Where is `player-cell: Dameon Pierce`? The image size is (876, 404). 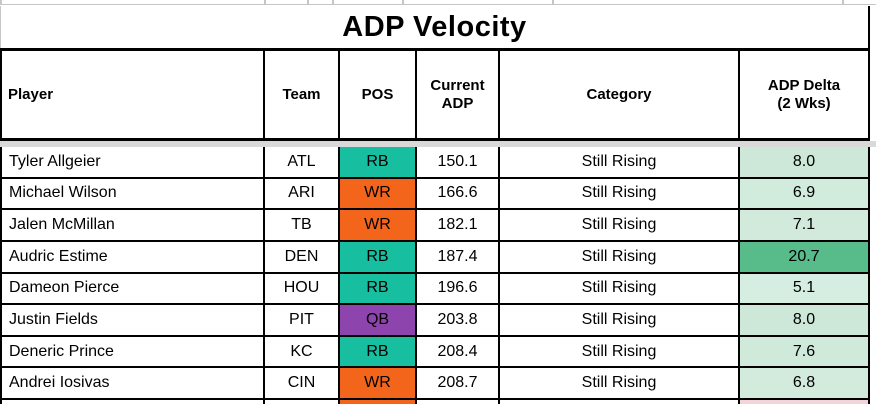 player-cell: Dameon Pierce is located at coordinates (133, 288).